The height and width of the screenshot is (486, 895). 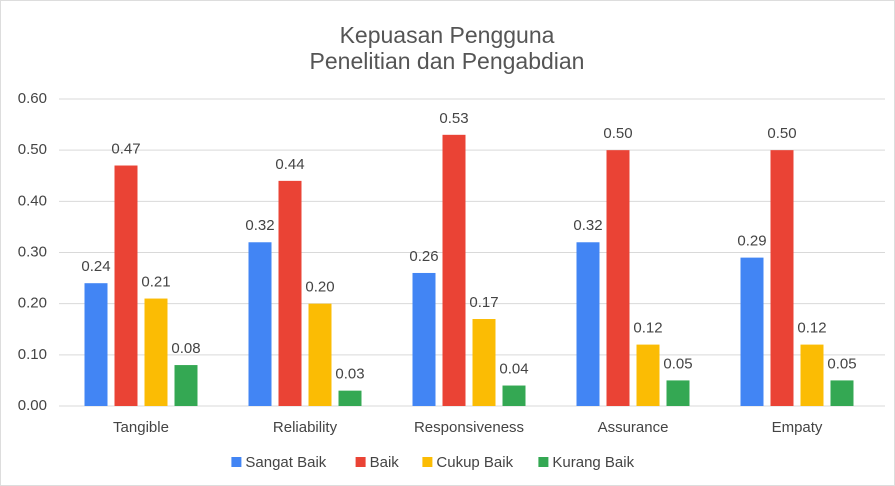 I want to click on x-tick-label: Empaty, so click(x=797, y=427).